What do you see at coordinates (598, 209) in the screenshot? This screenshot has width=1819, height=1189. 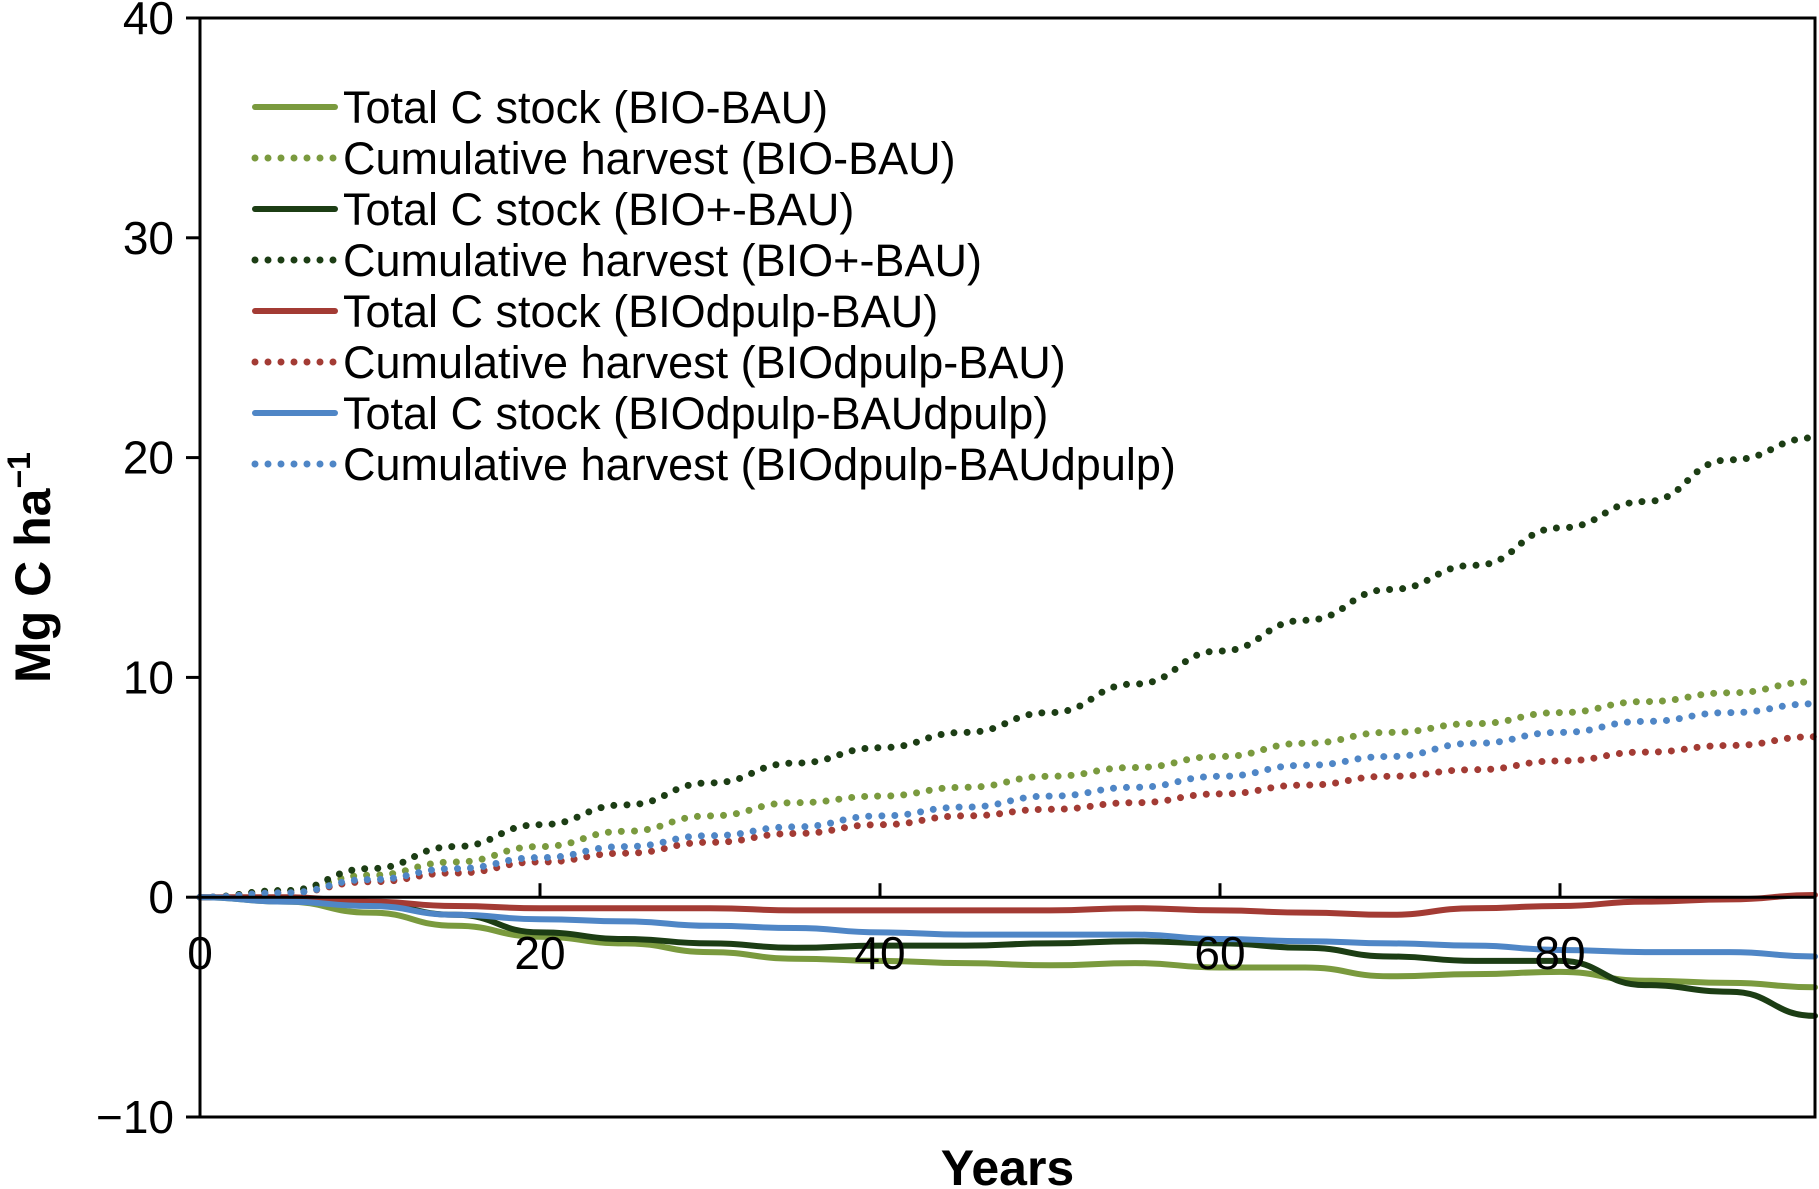 I see `legend-label-3: Total C stock (BIO+-BAU)` at bounding box center [598, 209].